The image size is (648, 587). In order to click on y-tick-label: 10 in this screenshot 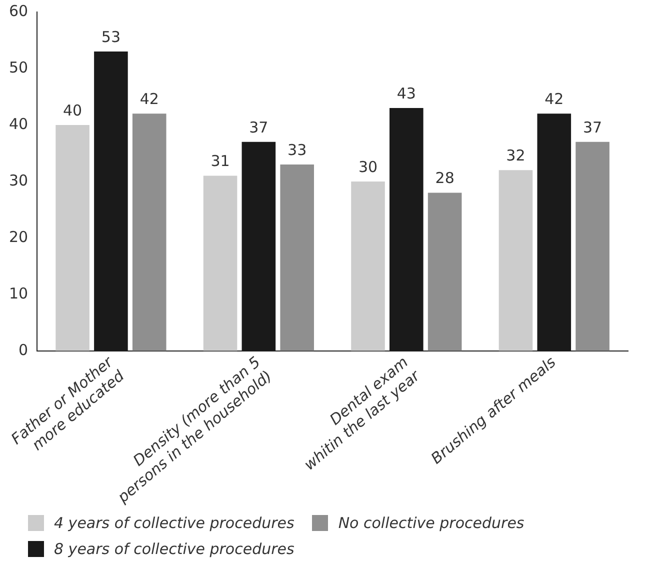, I will do `click(18, 293)`.